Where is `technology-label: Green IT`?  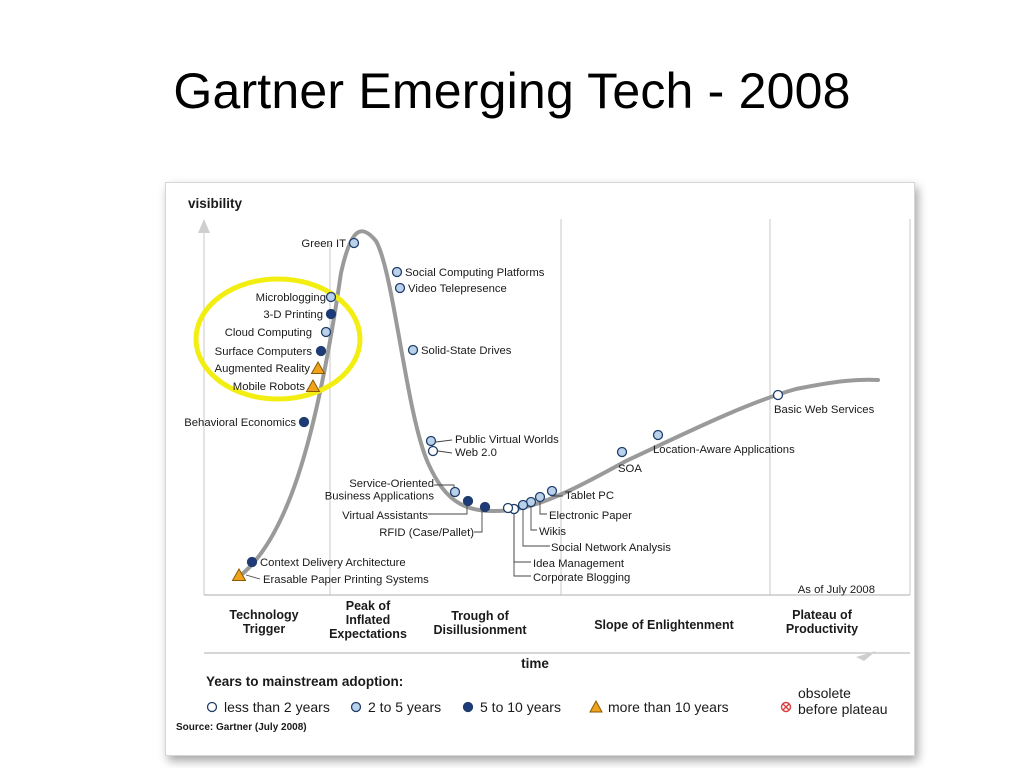
technology-label: Green IT is located at coordinates (323, 244).